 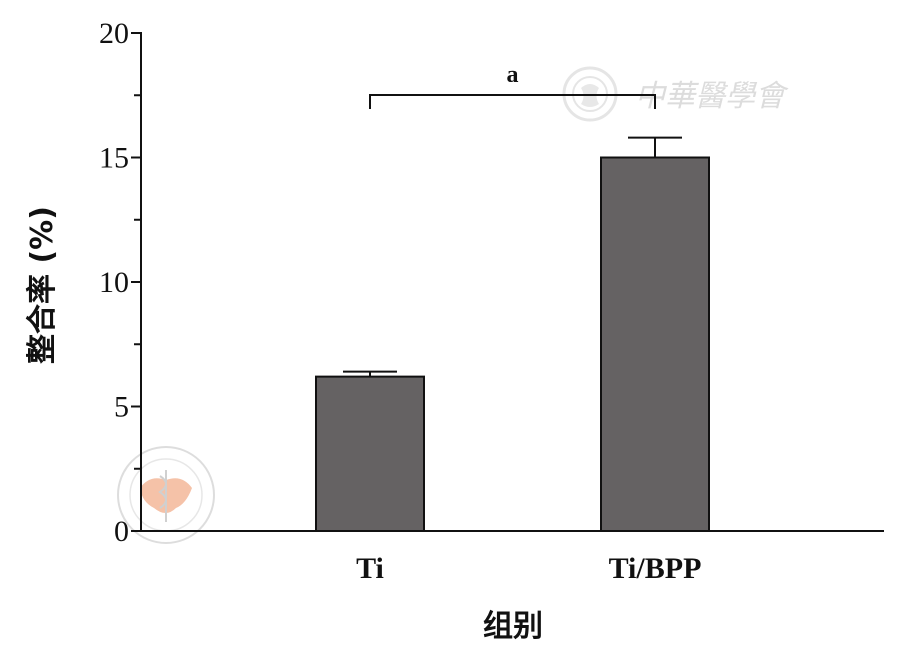 I want to click on error-bars, so click(x=512, y=256).